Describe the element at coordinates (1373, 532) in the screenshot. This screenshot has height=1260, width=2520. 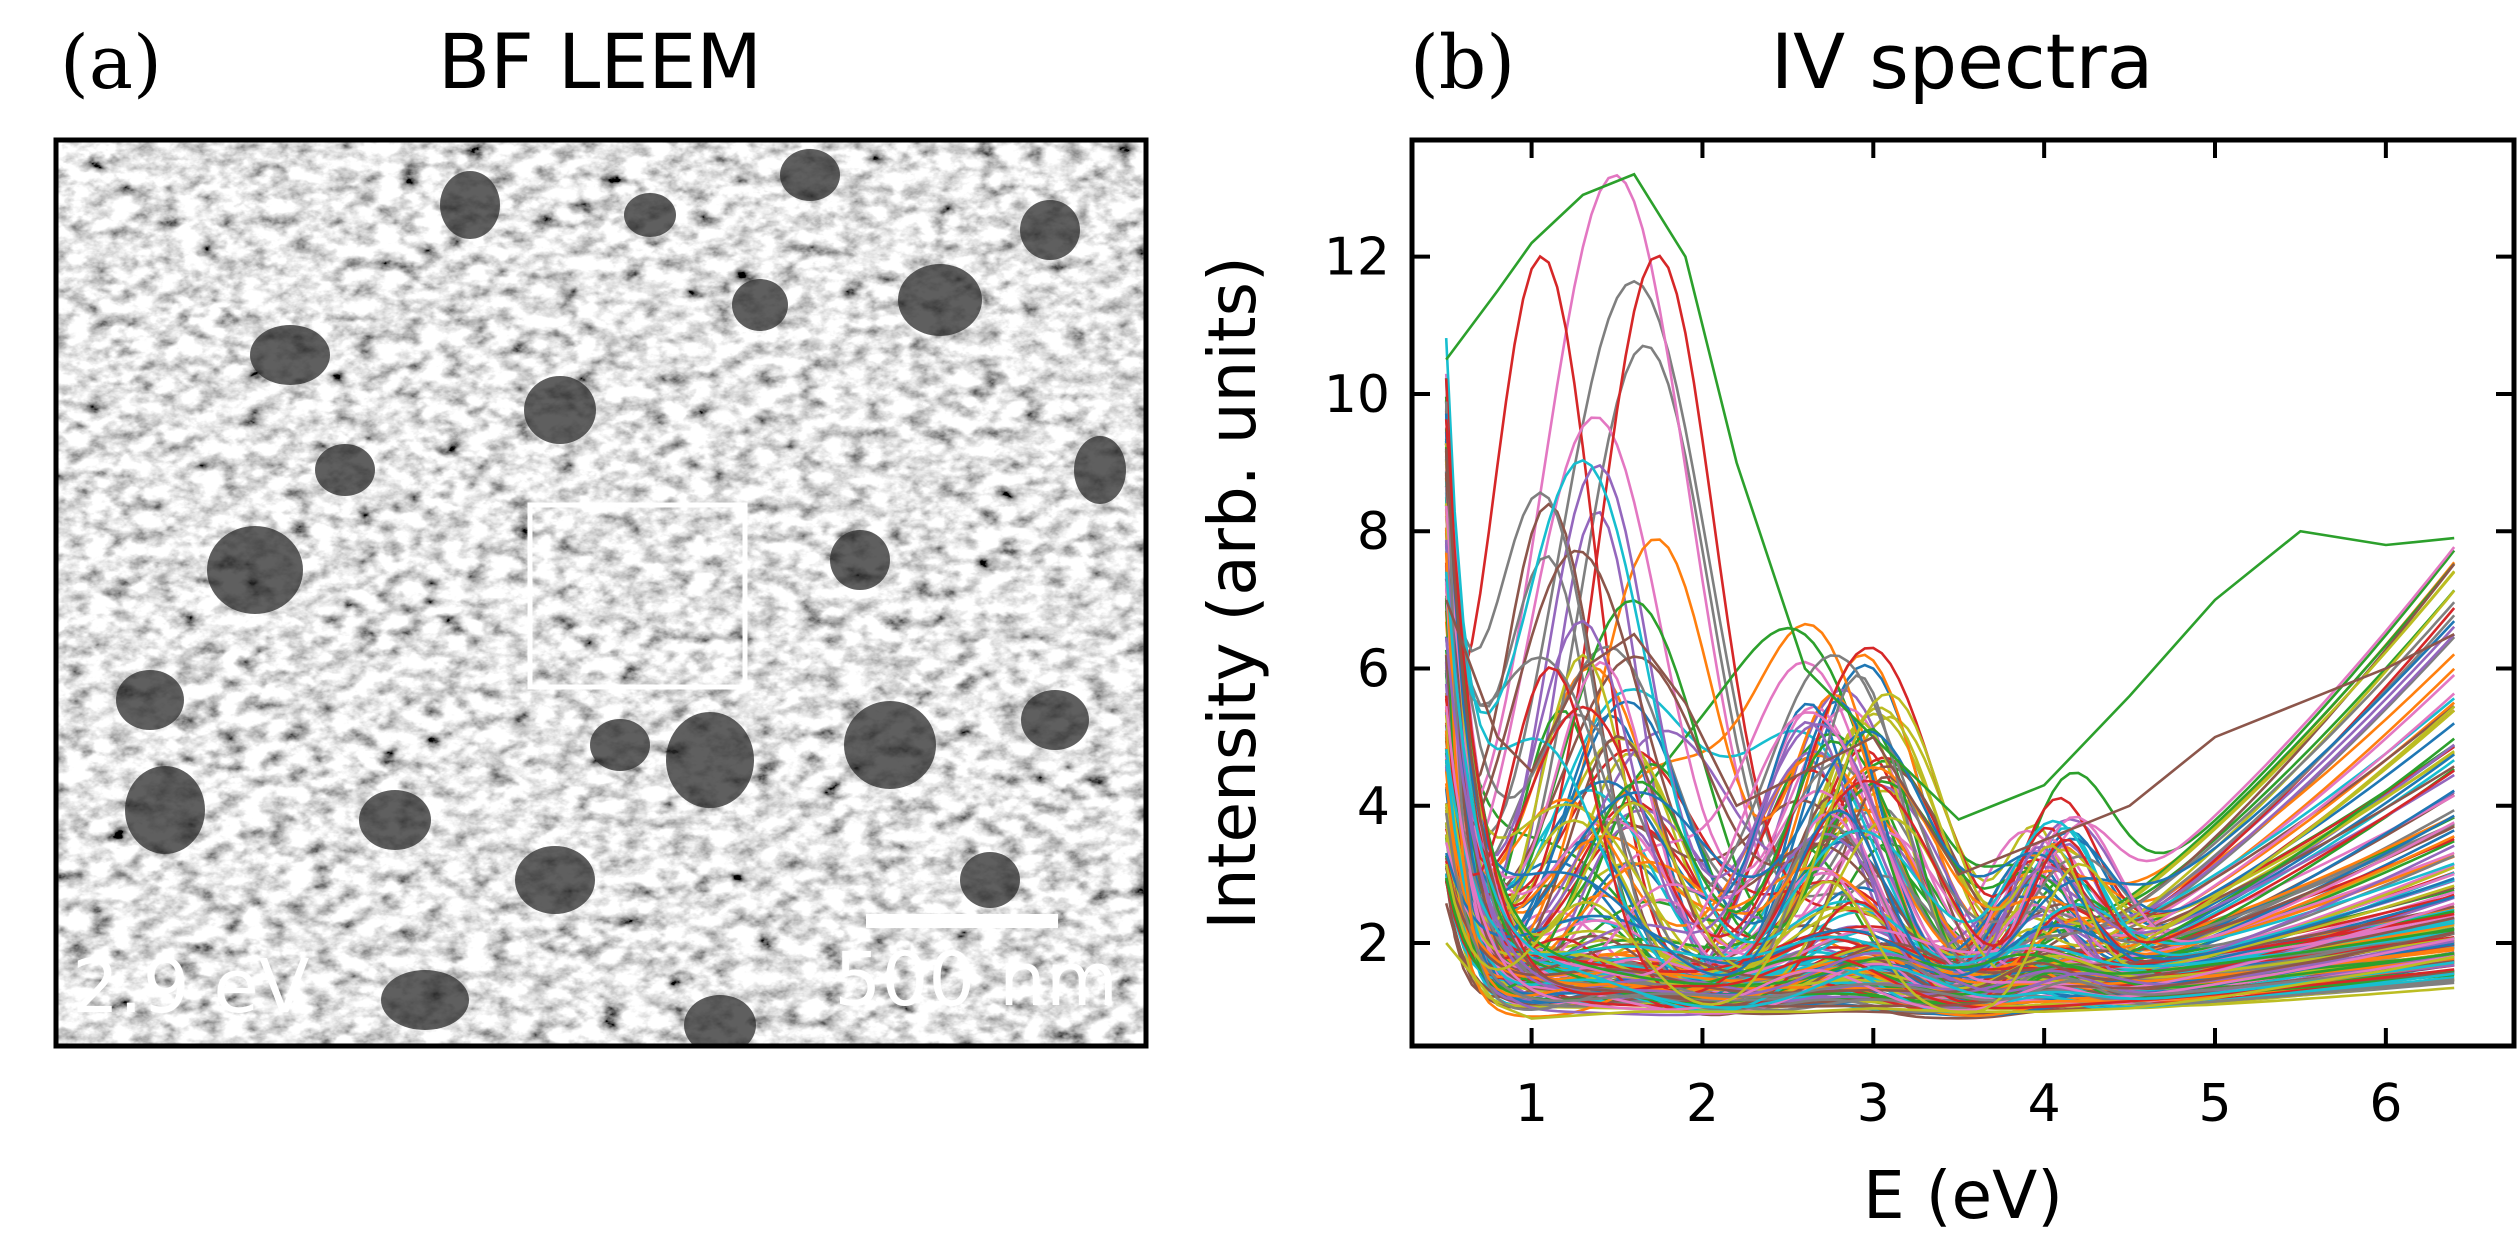
I see `y-tick-label: 8` at that location.